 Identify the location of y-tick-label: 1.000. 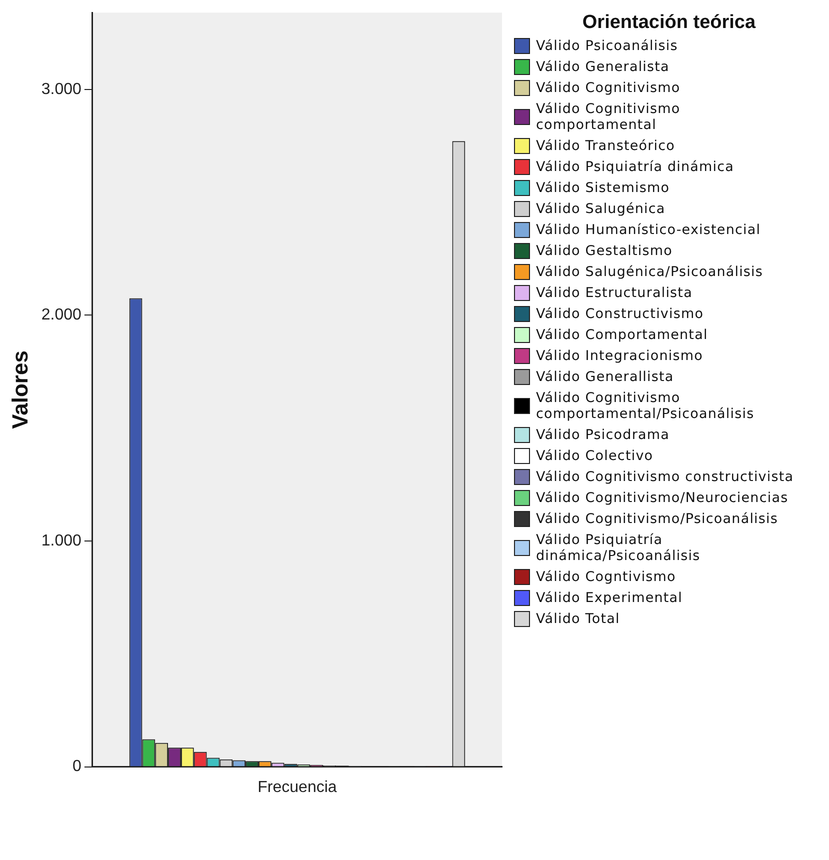
(61, 541).